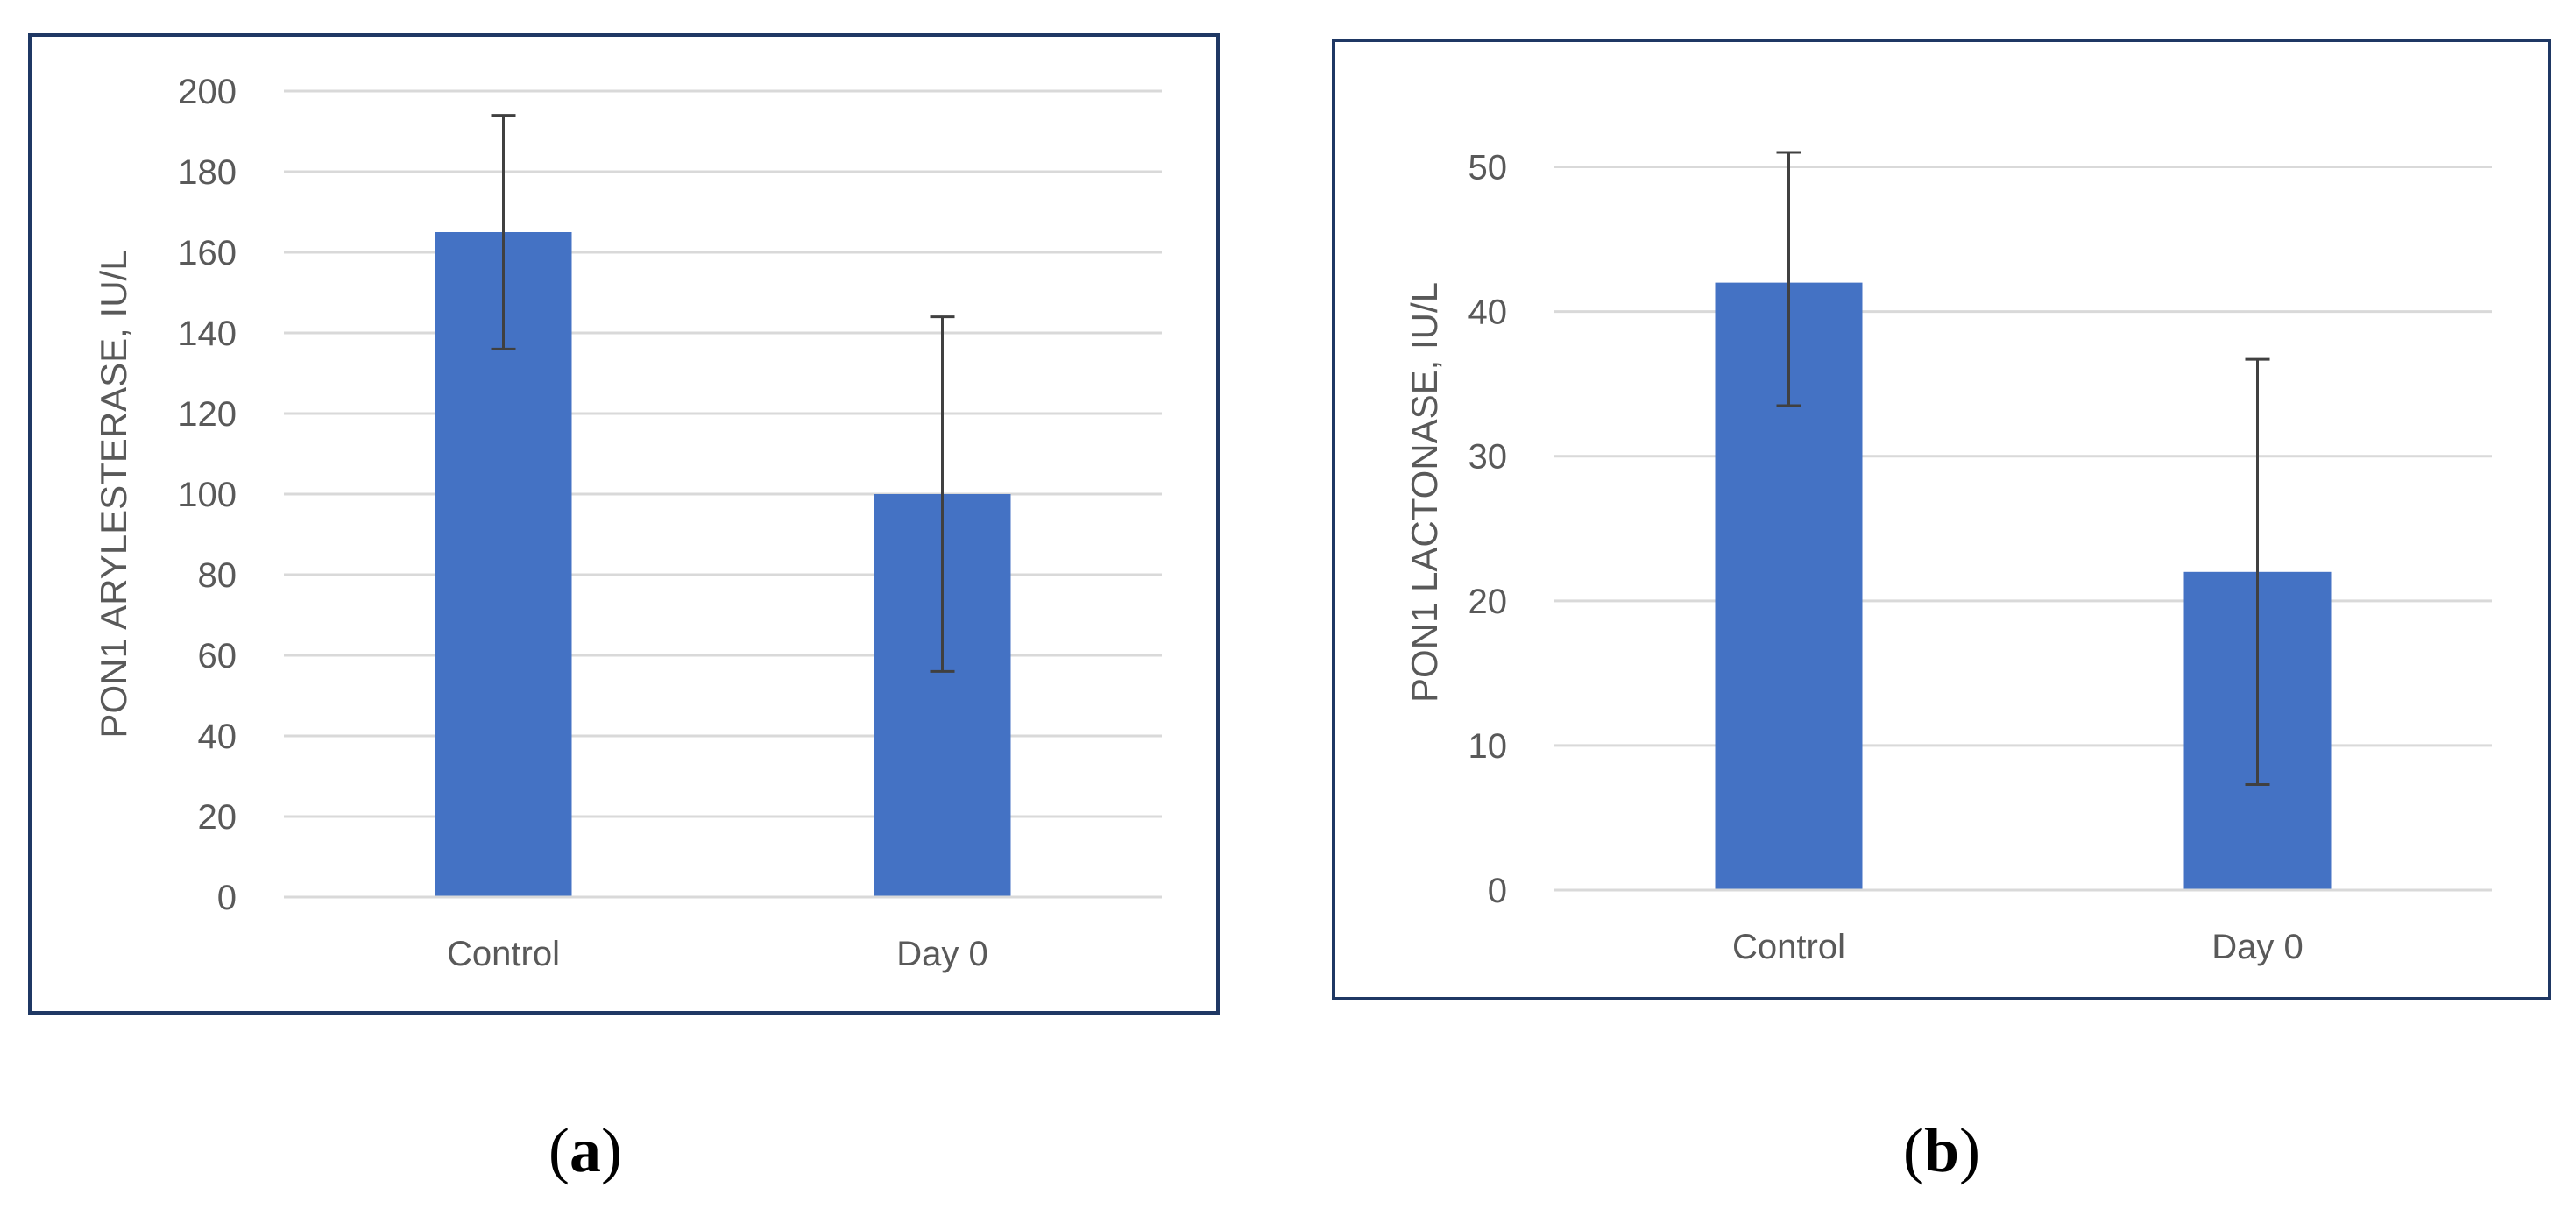  What do you see at coordinates (113, 494) in the screenshot?
I see `y-axis-title: PON1 ARYLESTERASE, IU/L` at bounding box center [113, 494].